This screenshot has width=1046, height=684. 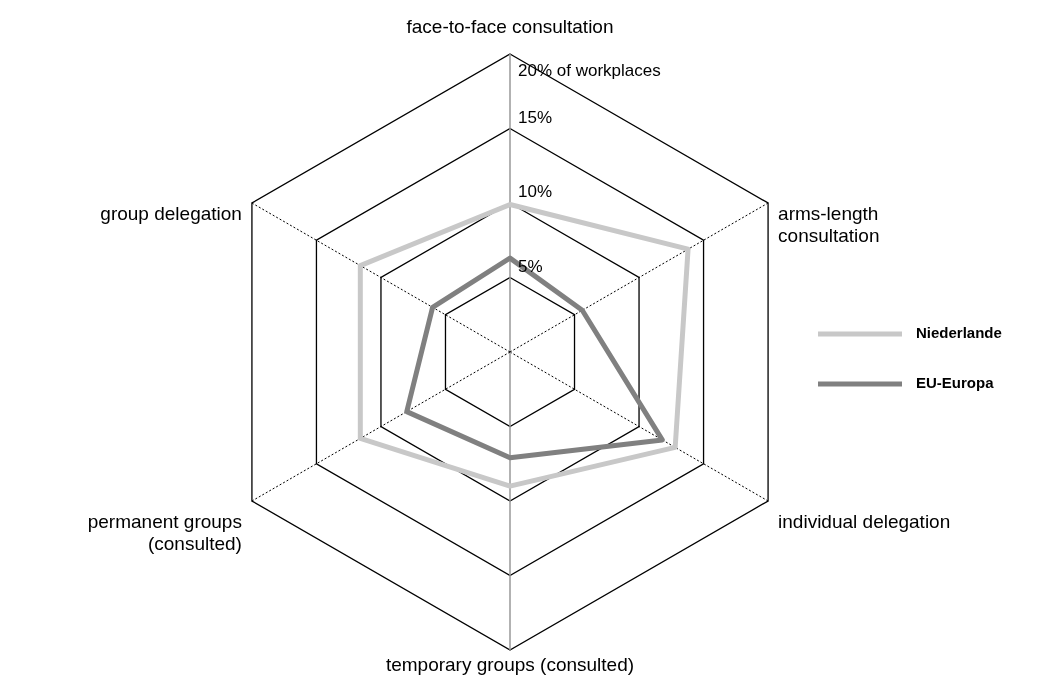 I want to click on spoke-label: group delegation, so click(x=171, y=214).